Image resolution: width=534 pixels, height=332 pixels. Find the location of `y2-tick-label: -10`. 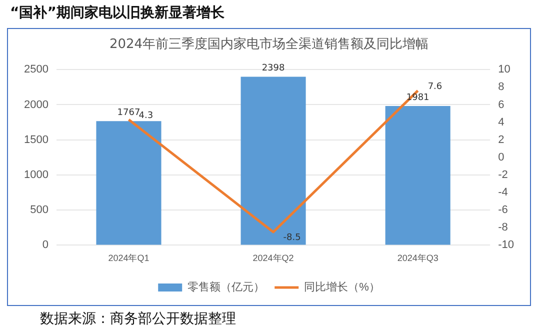

y2-tick-label: -10 is located at coordinates (506, 245).